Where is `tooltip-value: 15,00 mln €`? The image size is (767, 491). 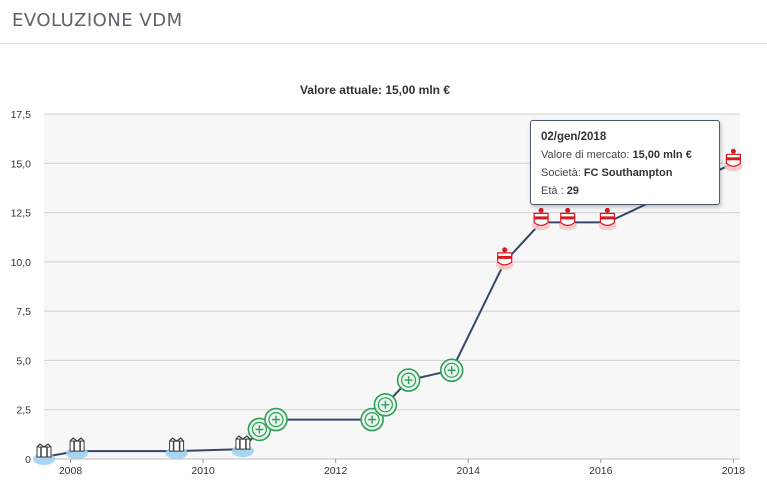 tooltip-value: 15,00 mln € is located at coordinates (662, 155).